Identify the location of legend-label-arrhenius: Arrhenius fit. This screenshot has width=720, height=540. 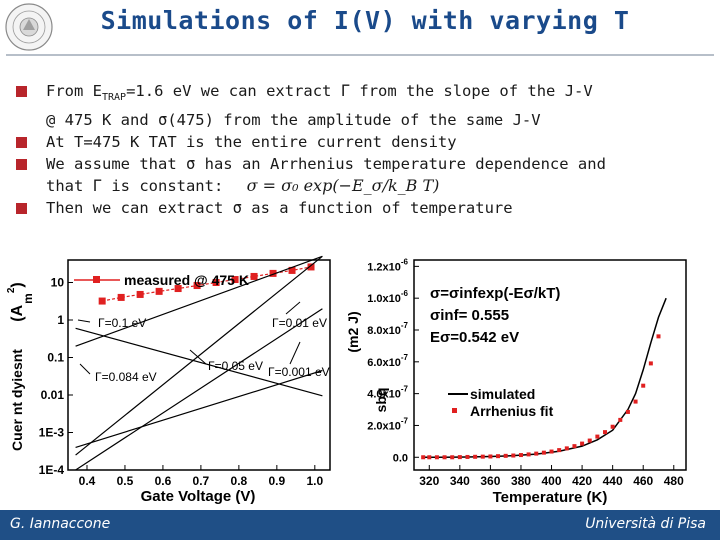
(512, 411).